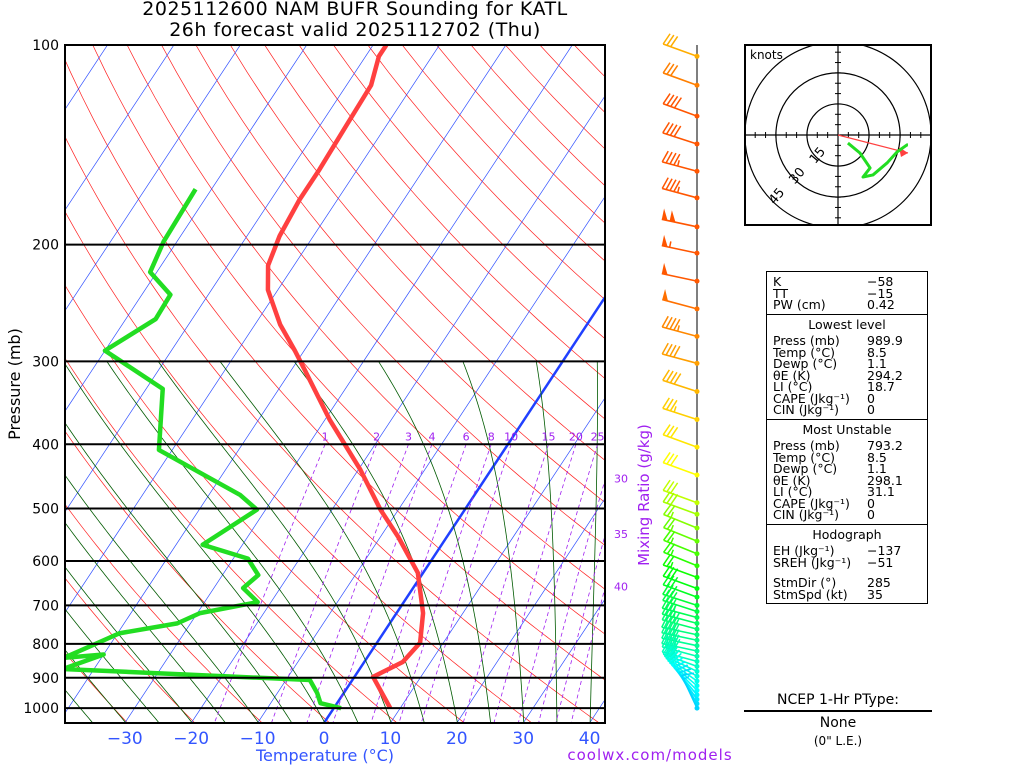  Describe the element at coordinates (847, 446) in the screenshot. I see `index-row: Press (mb) 793.2` at that location.